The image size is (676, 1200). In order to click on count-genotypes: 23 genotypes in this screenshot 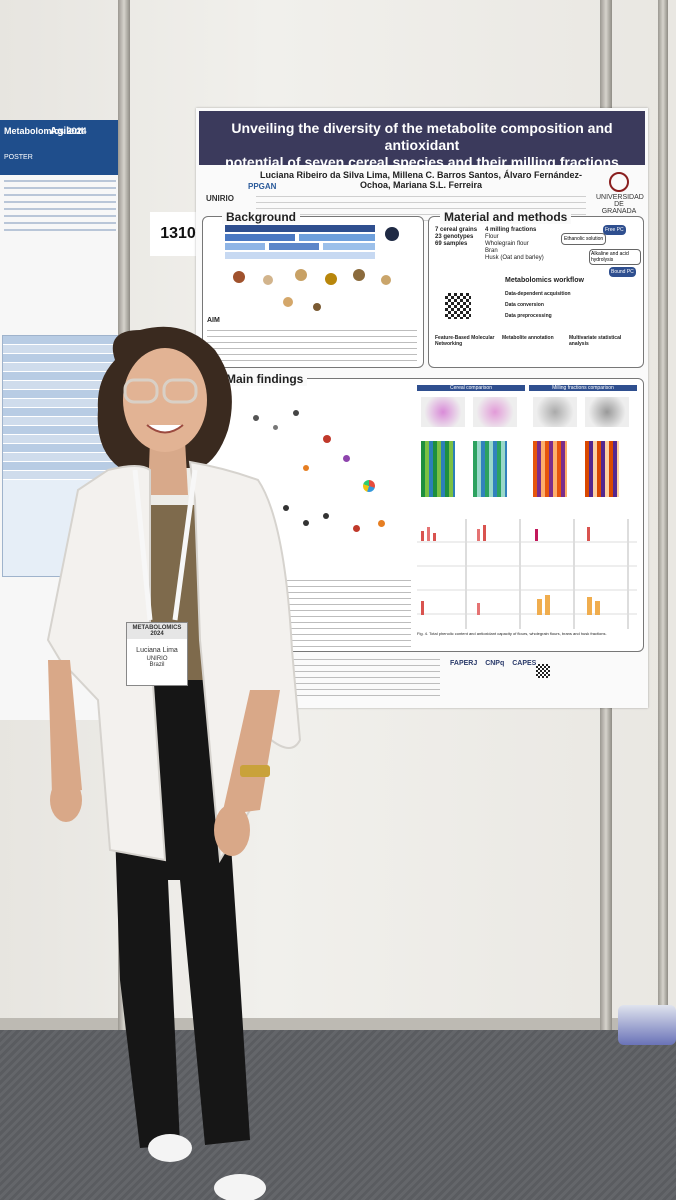, I will do `click(454, 237)`.